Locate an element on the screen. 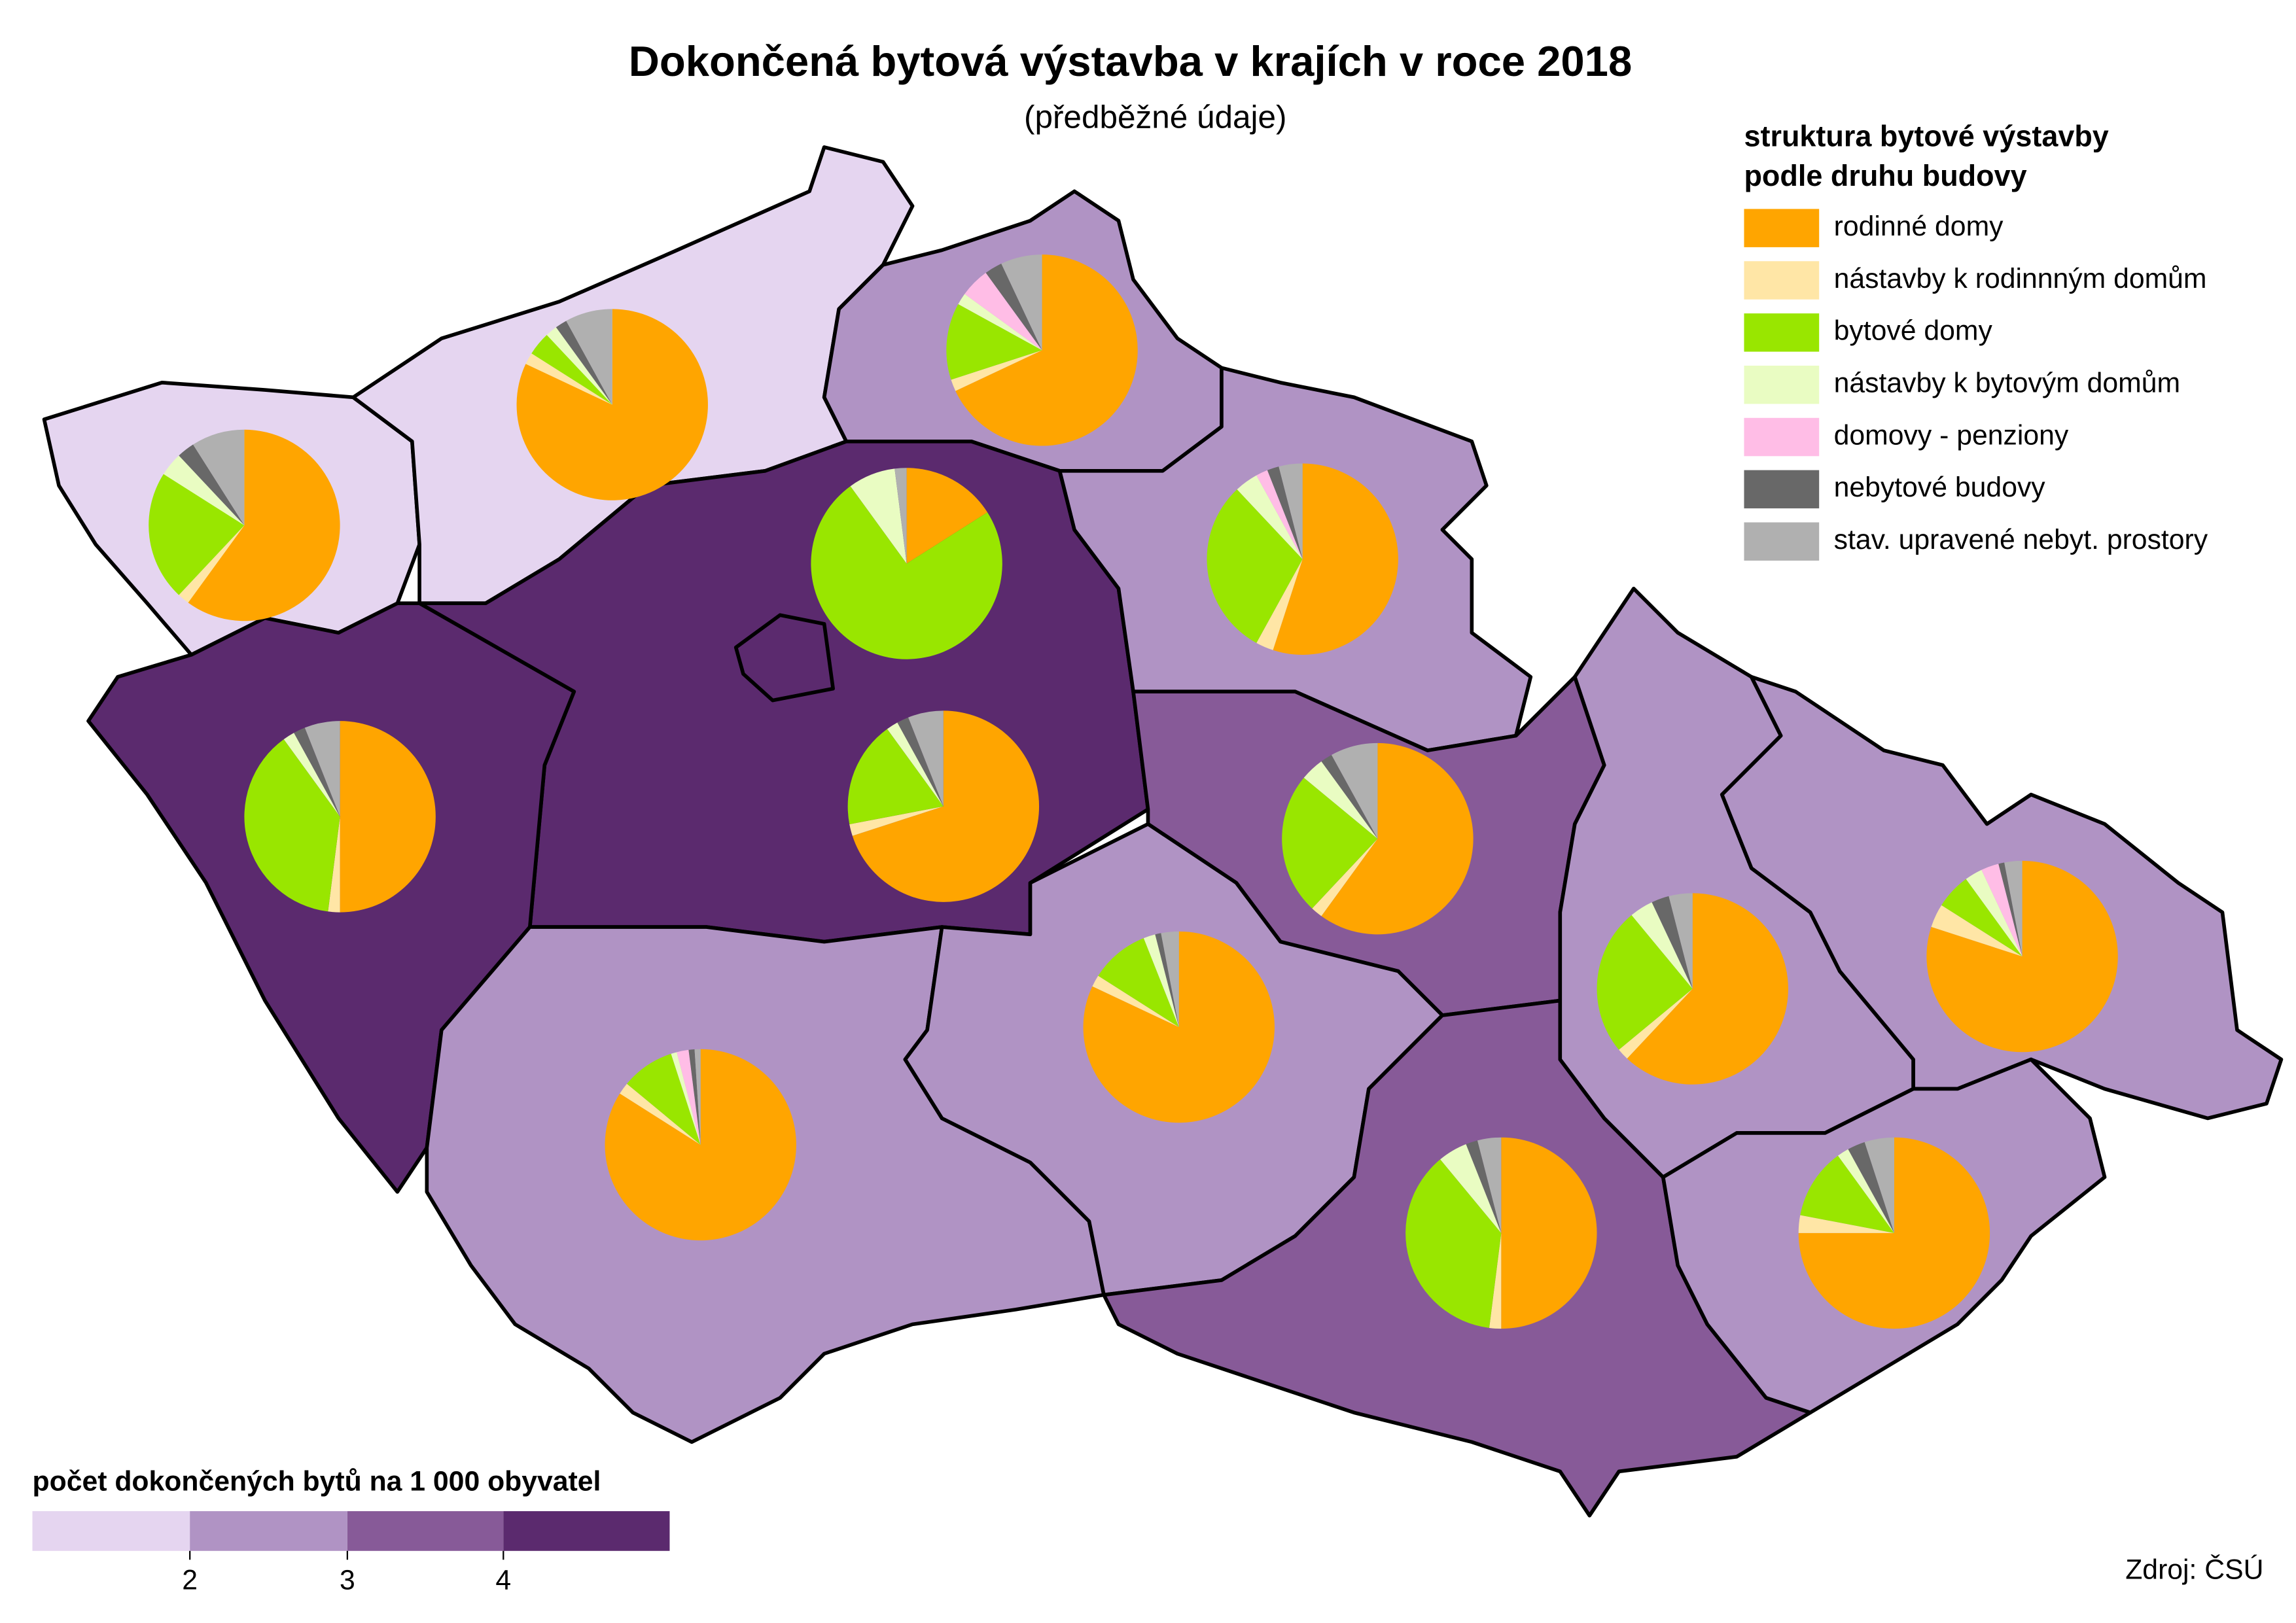  legend-label: nástavby k bytovým domům is located at coordinates (2007, 383).